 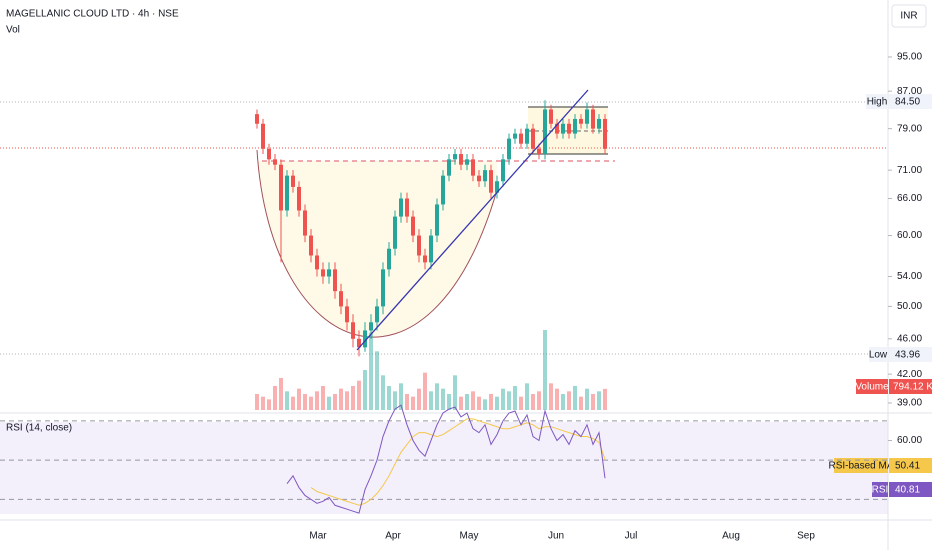 I want to click on x-tick-label: Mar, so click(x=318, y=536).